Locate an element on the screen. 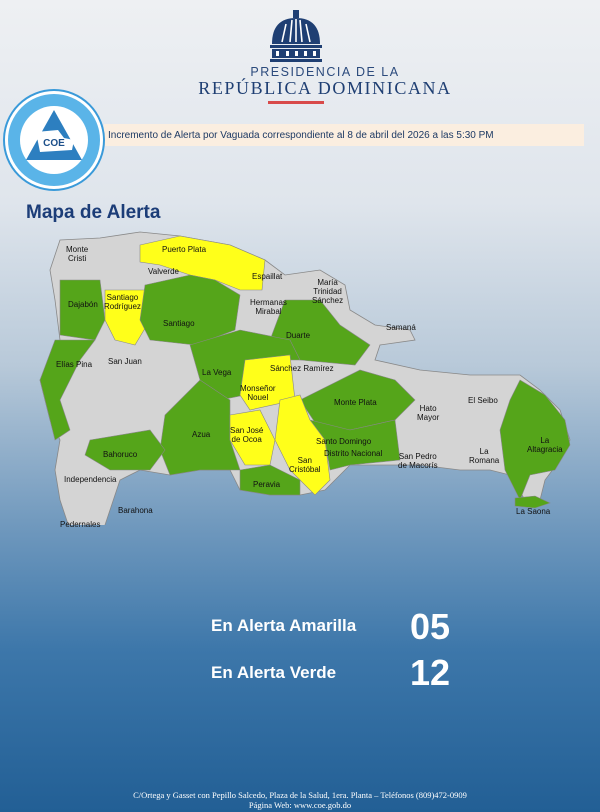 The image size is (600, 812). province-label: La Vega is located at coordinates (217, 372).